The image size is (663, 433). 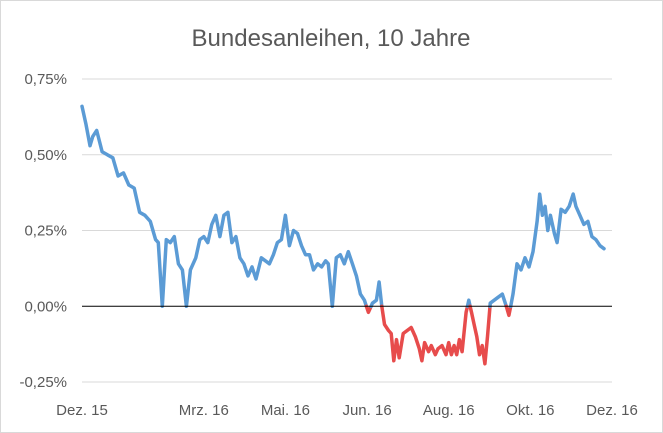 I want to click on x-tick-label-2: Mai. 16, so click(x=285, y=410).